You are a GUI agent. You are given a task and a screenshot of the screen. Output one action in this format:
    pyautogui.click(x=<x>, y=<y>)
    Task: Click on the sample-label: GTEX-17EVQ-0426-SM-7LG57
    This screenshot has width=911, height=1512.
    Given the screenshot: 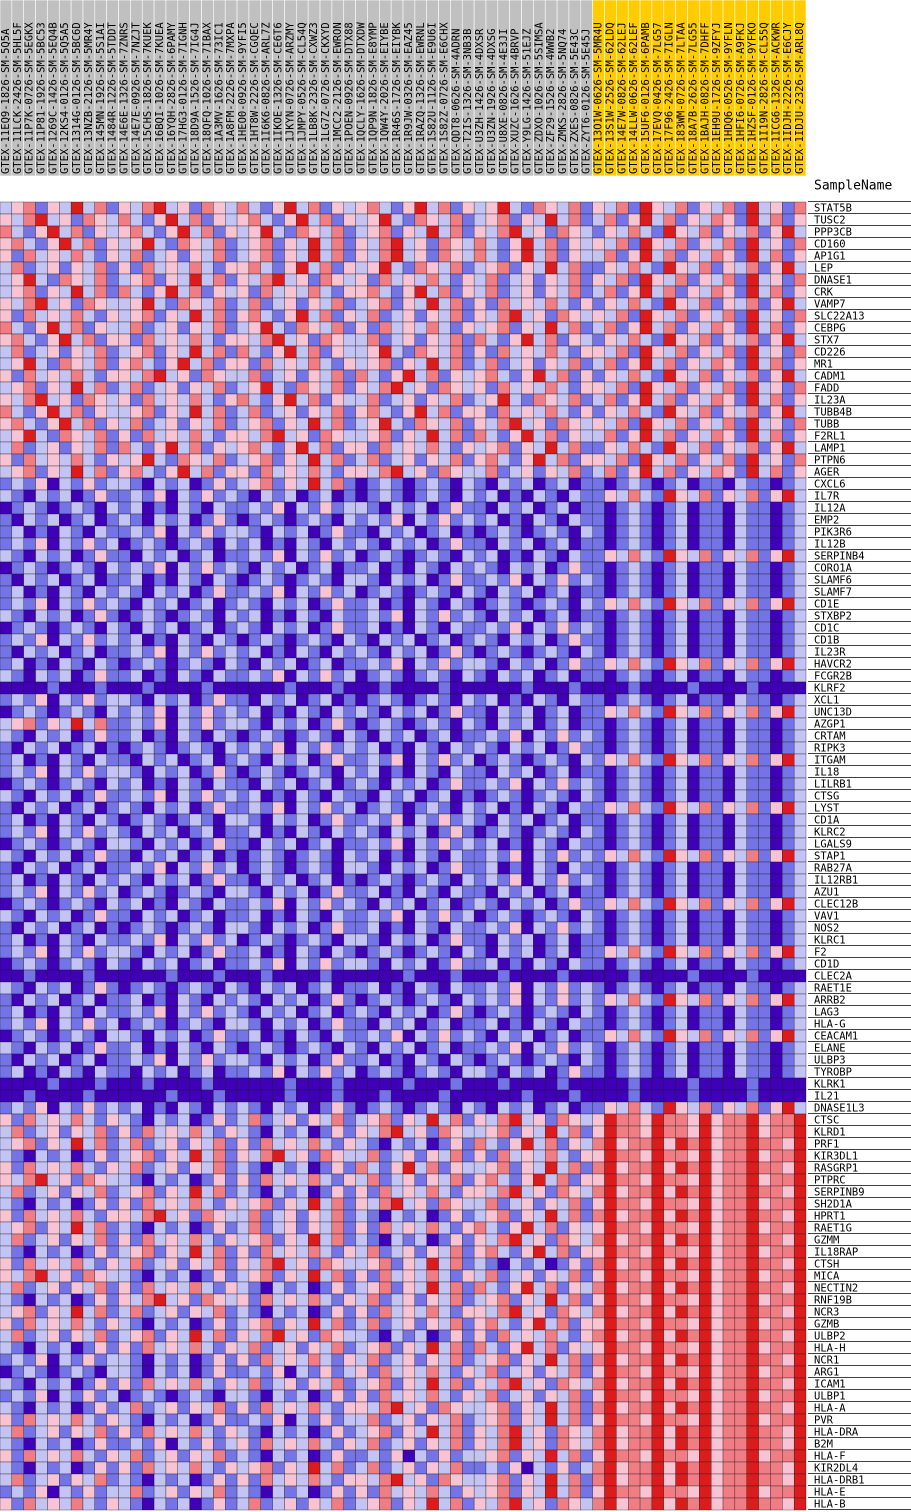 What is the action you would take?
    pyautogui.click(x=658, y=98)
    